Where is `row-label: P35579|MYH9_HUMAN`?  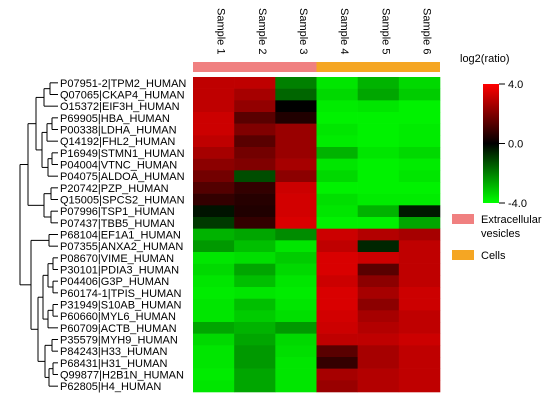 row-label: P35579|MYH9_HUMAN is located at coordinates (119, 341).